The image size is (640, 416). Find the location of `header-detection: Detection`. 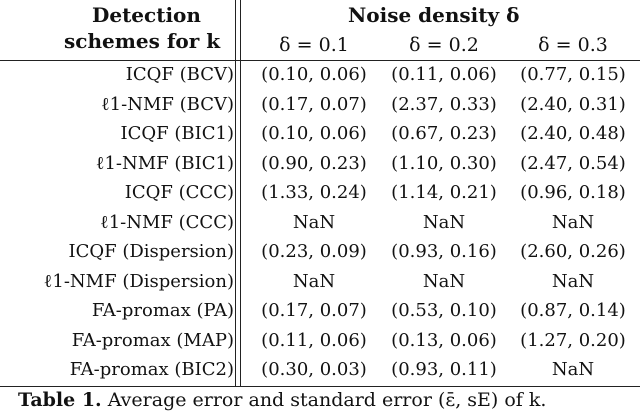

header-detection: Detection is located at coordinates (146, 15).